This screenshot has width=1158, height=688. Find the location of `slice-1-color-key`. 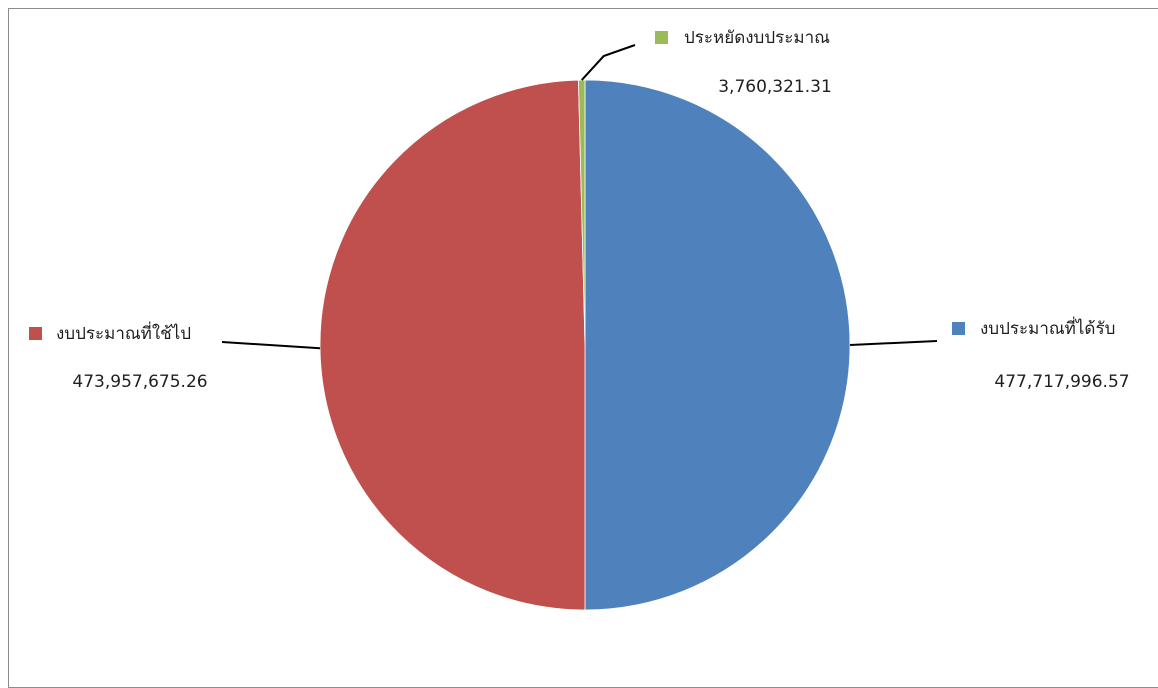

slice-1-color-key is located at coordinates (35, 333).